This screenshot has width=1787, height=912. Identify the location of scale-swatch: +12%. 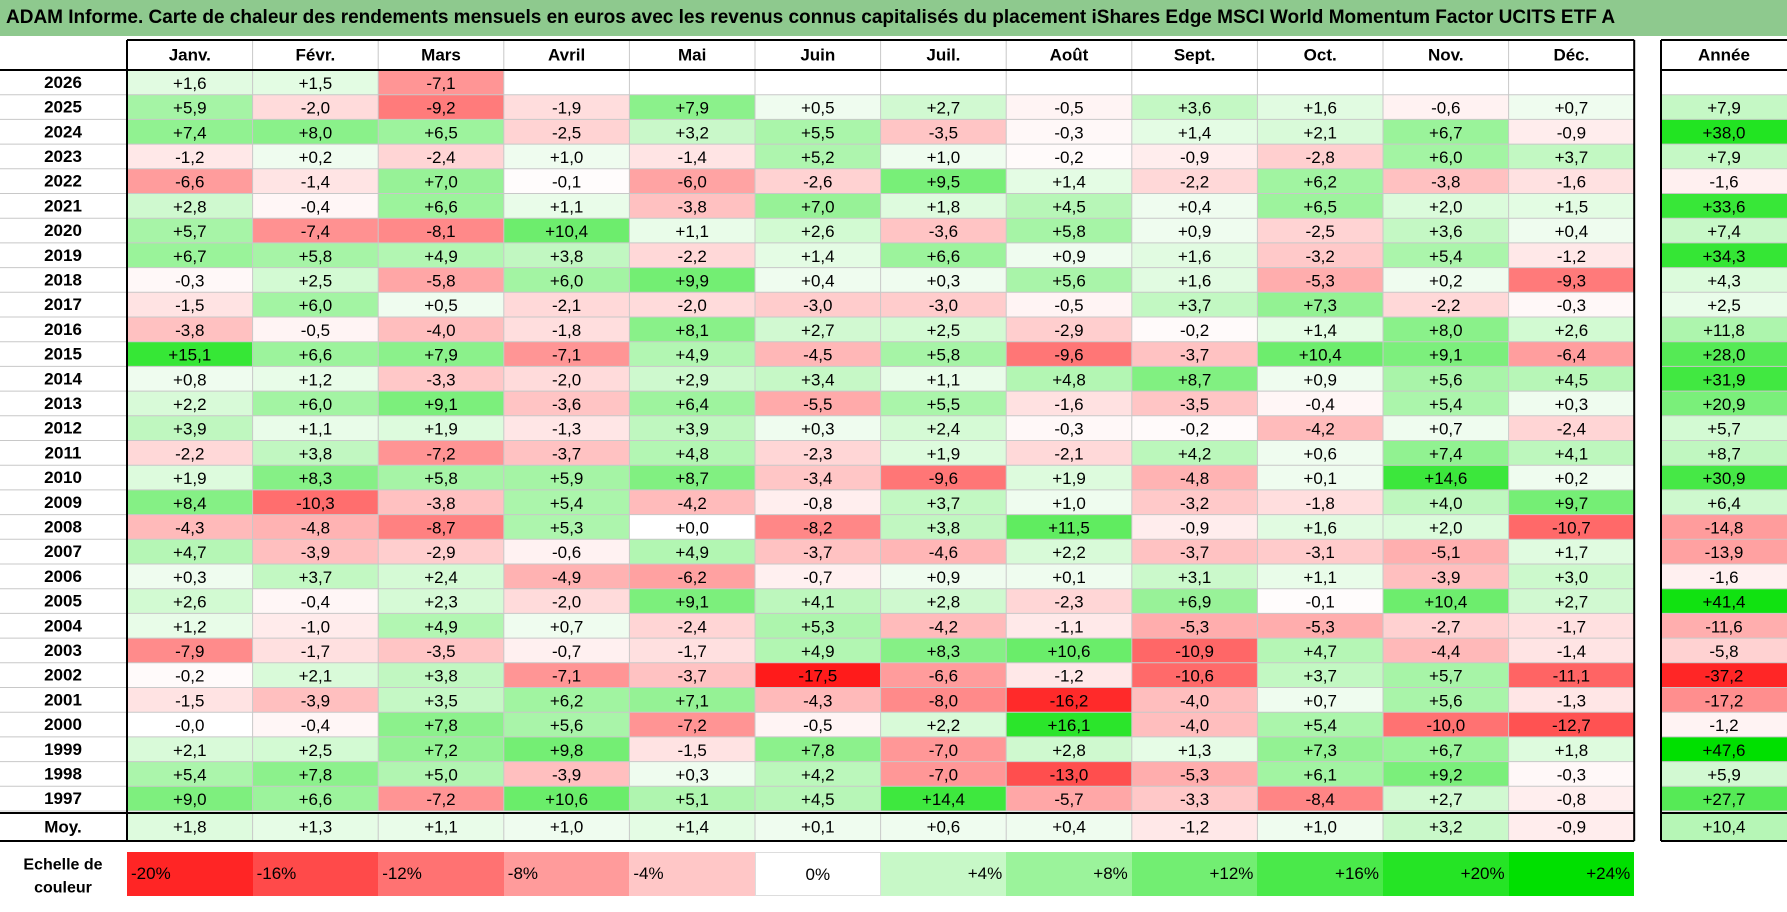
(1194, 874).